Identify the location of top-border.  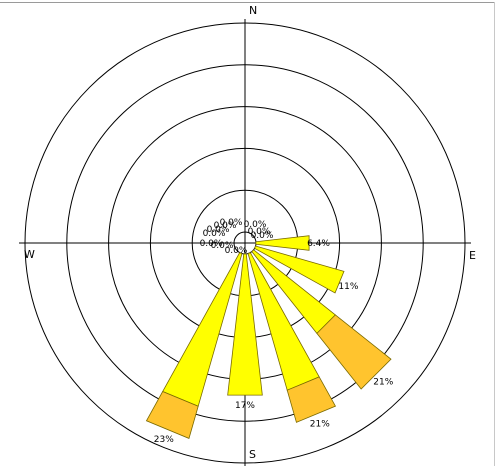
(247, 2).